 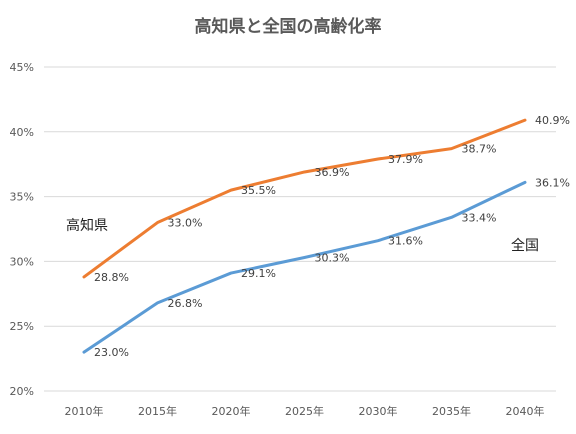 I want to click on data-label: 35.5%, so click(x=258, y=190).